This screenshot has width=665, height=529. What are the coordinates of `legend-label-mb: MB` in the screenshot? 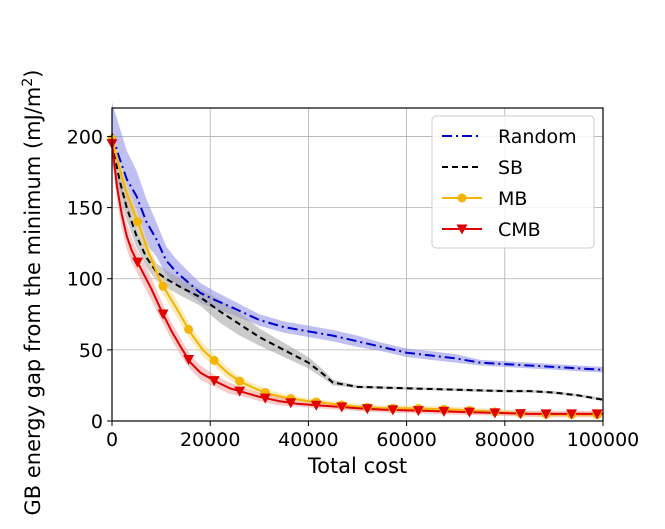 It's located at (512, 199).